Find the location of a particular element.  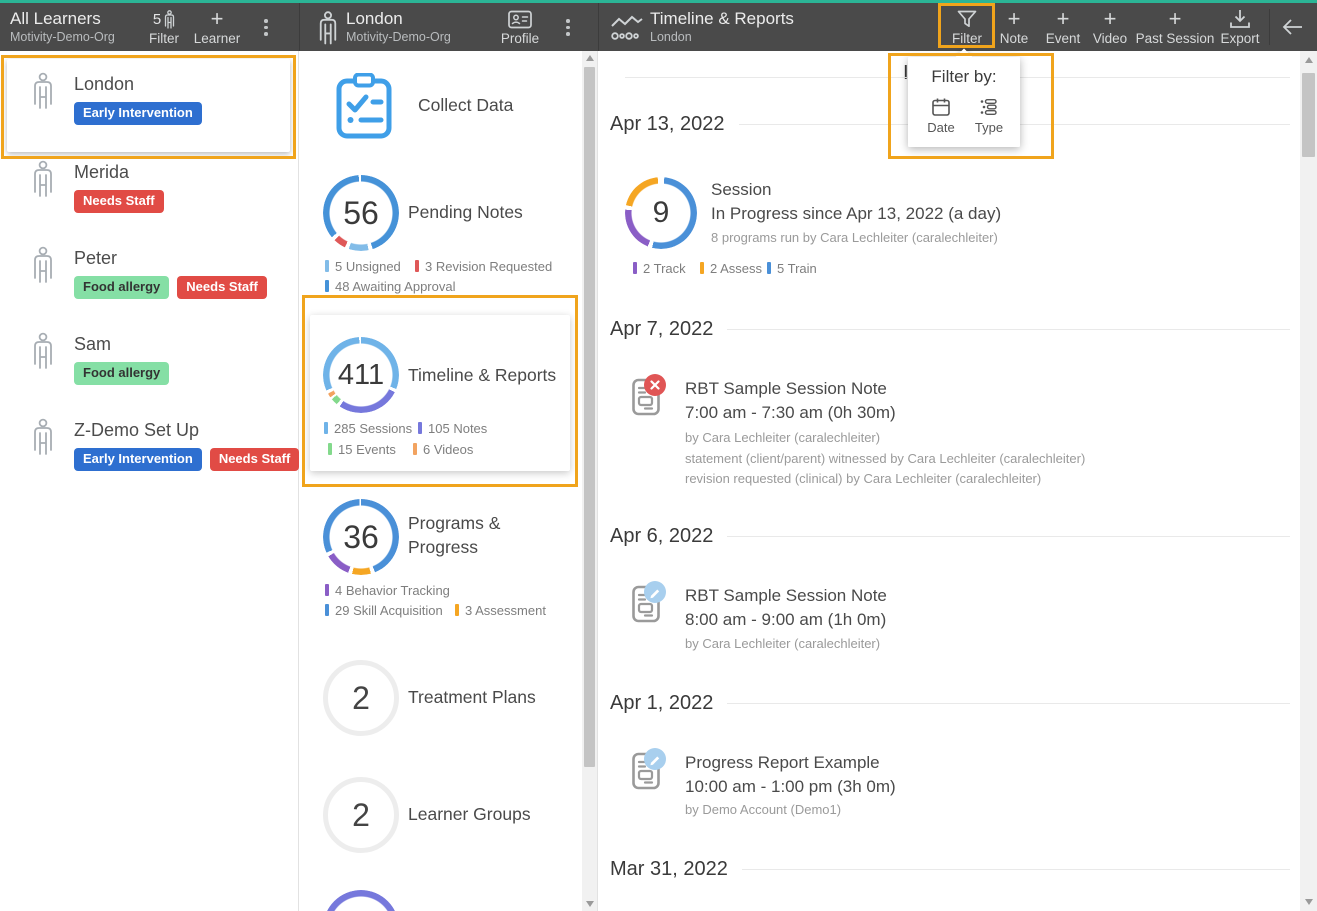

legend-behavior-tracking: 4 Behavior Tracking is located at coordinates (387, 590).